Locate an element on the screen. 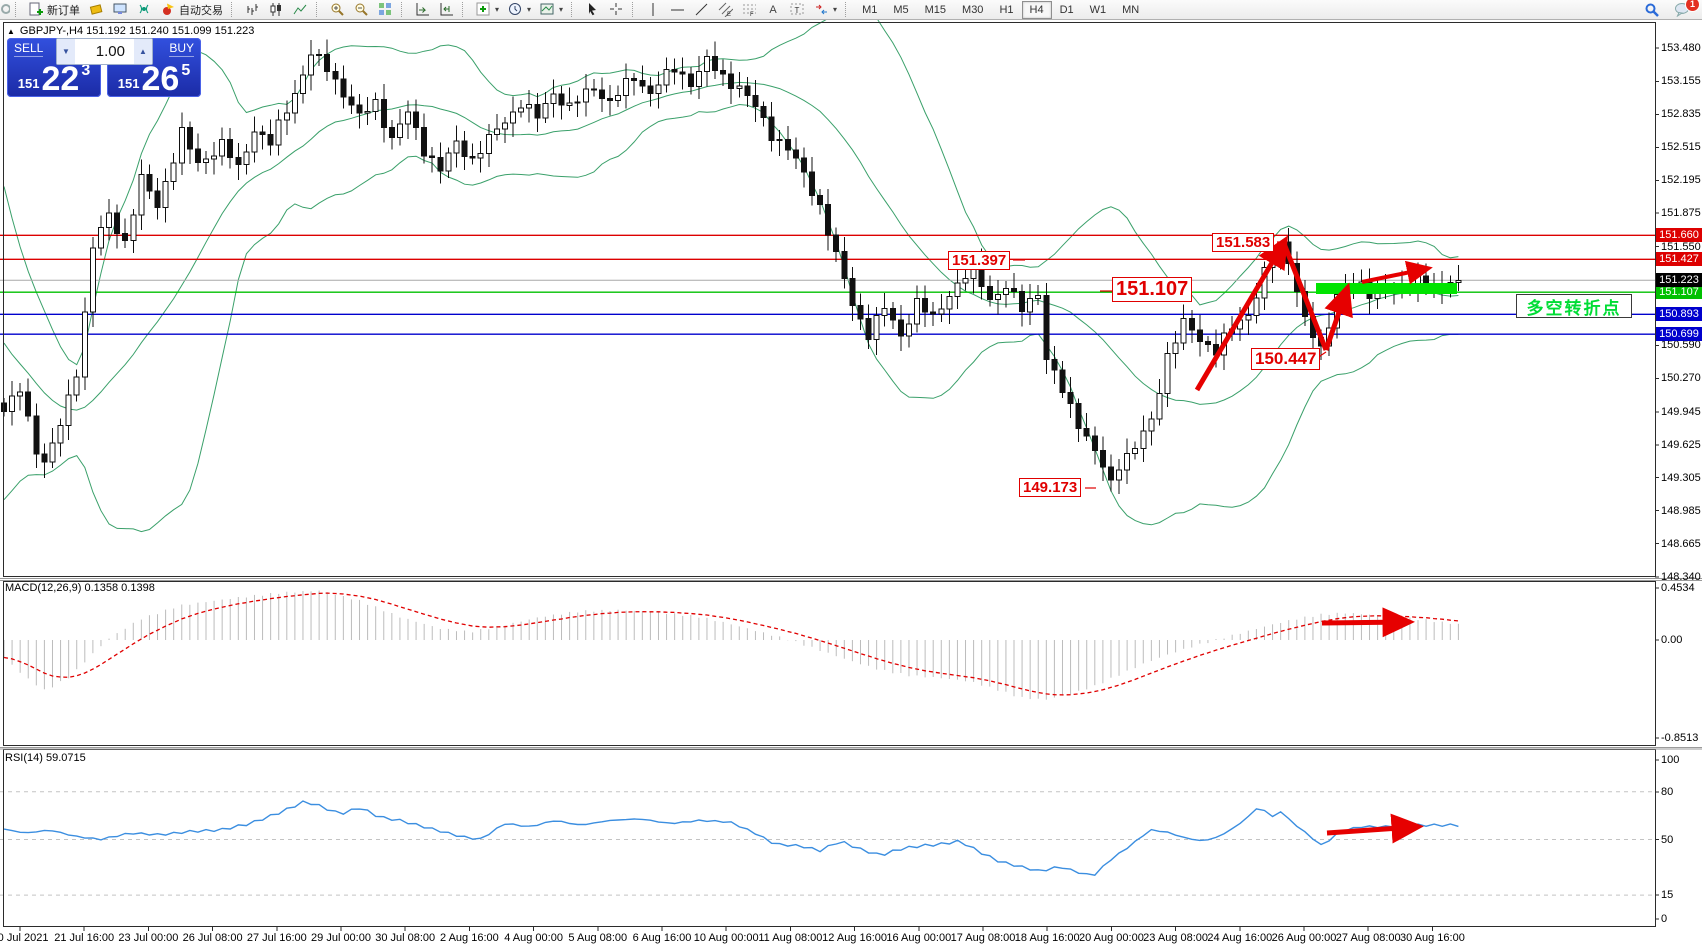 This screenshot has height=945, width=1702. trendline-button is located at coordinates (701, 10).